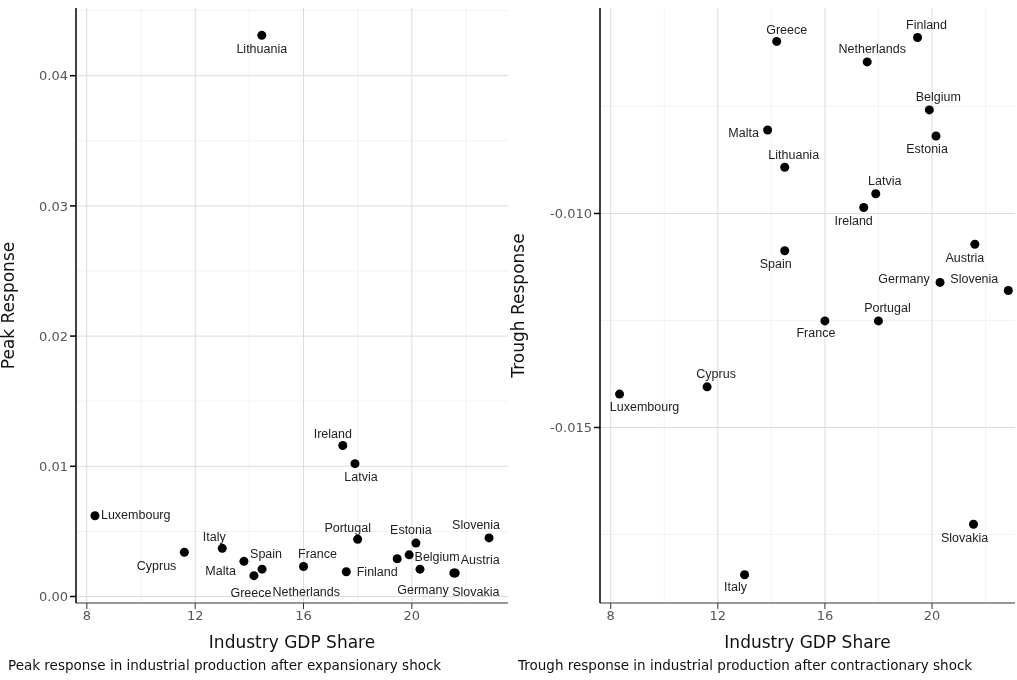 The height and width of the screenshot is (680, 1017). Describe the element at coordinates (9, 305) in the screenshot. I see `y-axis-title: Peak Response` at that location.